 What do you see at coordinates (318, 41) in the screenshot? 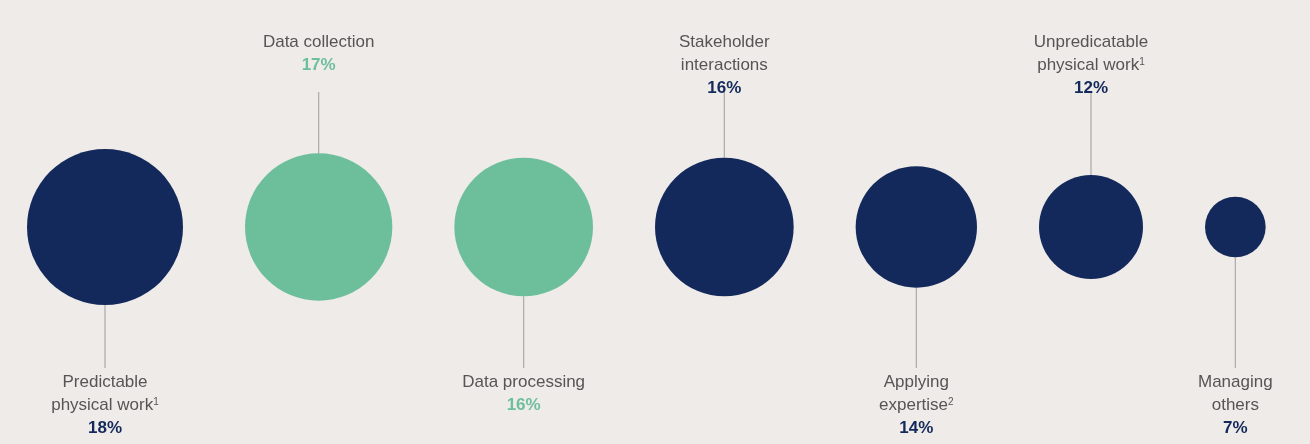
I see `category-label: Data collection` at bounding box center [318, 41].